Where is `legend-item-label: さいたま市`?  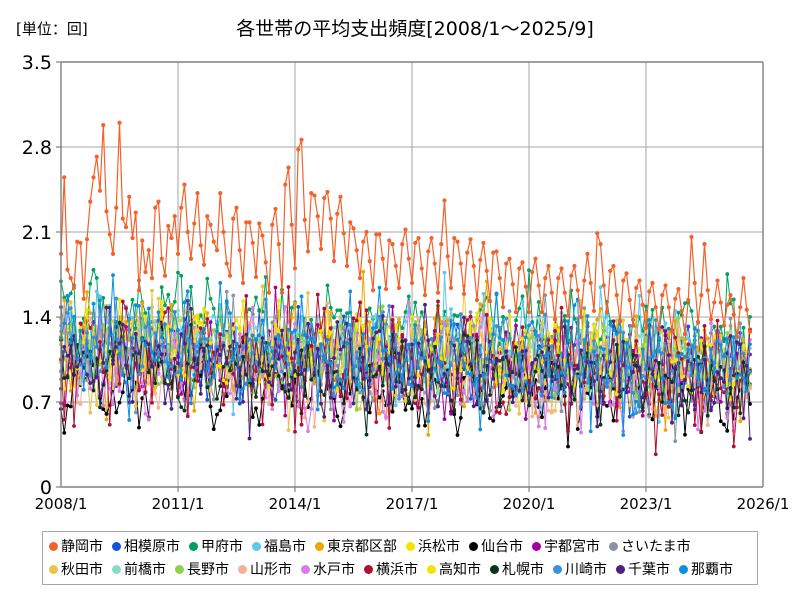 legend-item-label: さいたま市 is located at coordinates (656, 546).